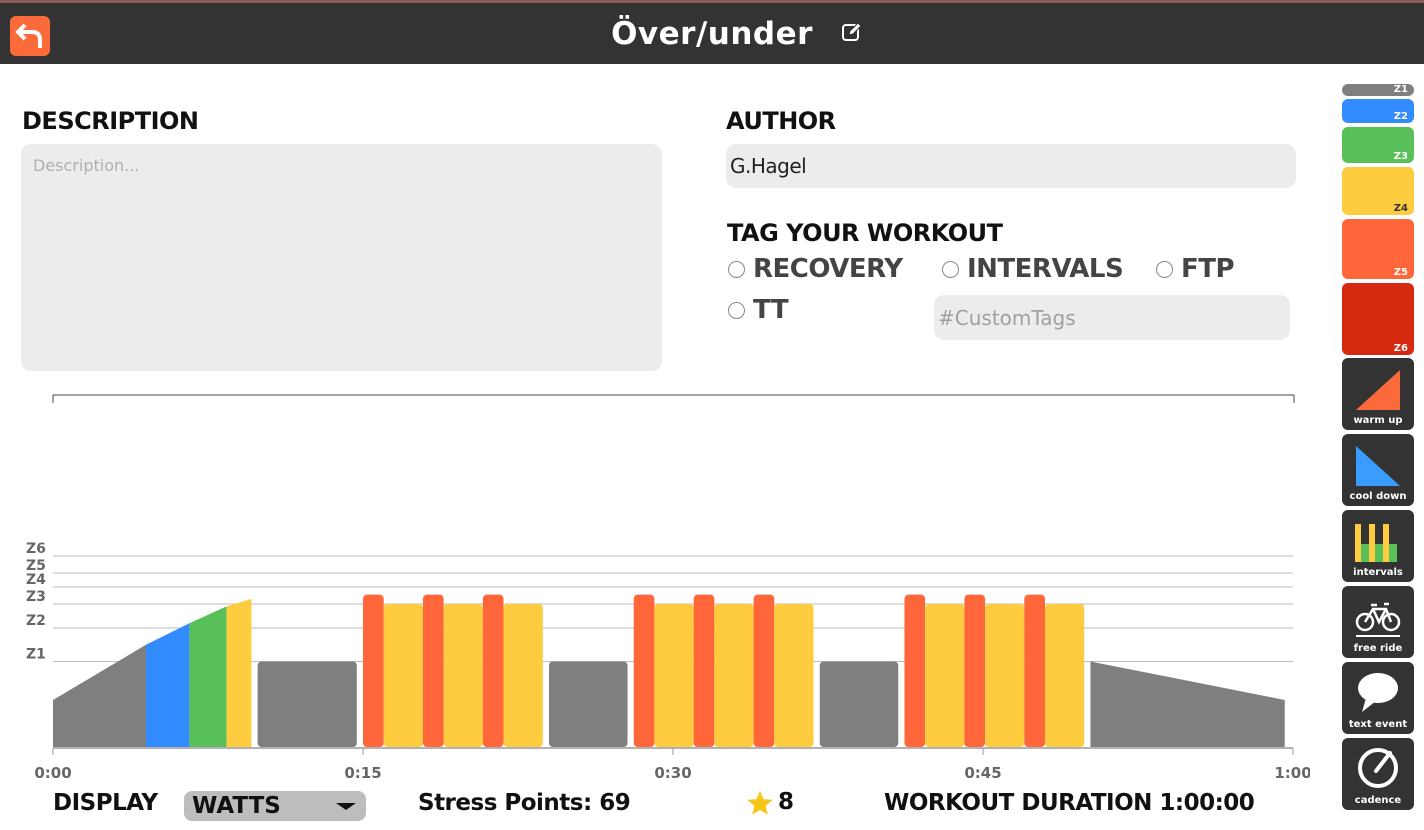 This screenshot has width=1424, height=830. Describe the element at coordinates (1400, 156) in the screenshot. I see `zone-z3-label: Z3` at that location.